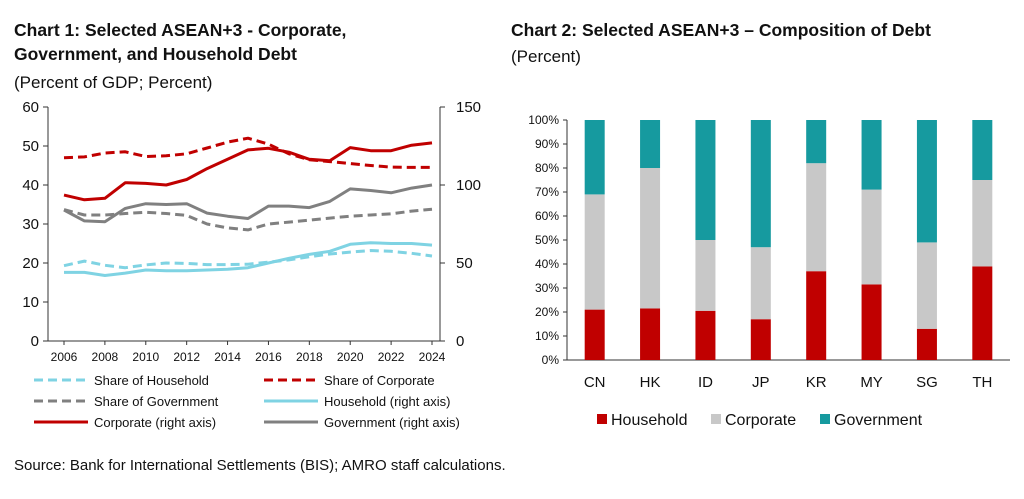  What do you see at coordinates (982, 223) in the screenshot?
I see `bar-corporate-th` at bounding box center [982, 223].